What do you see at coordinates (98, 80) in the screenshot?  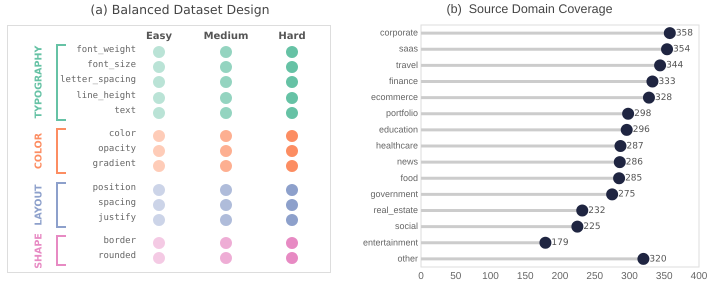 I see `category-label: letter_spacing` at bounding box center [98, 80].